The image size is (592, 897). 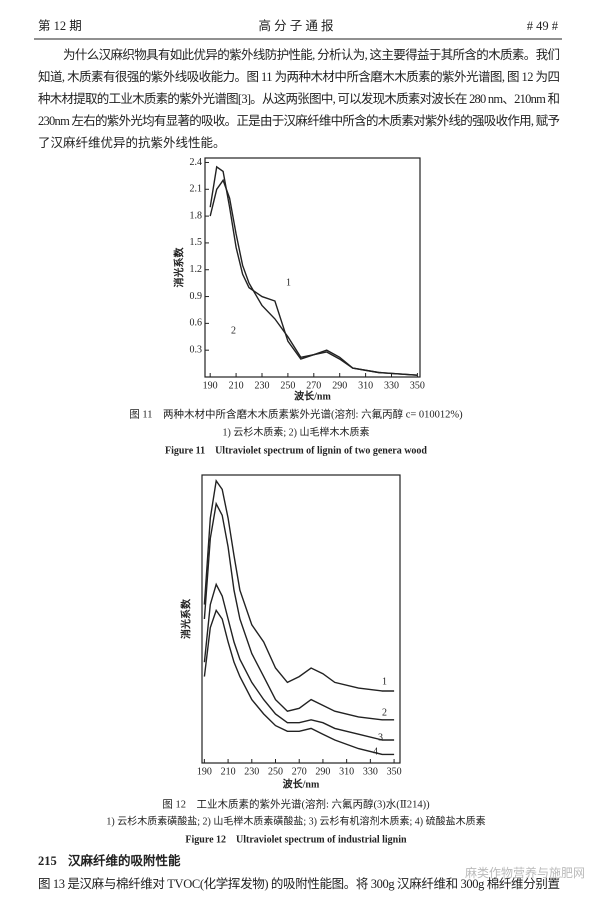 What do you see at coordinates (196, 242) in the screenshot?
I see `y-tick-label: 1.5` at bounding box center [196, 242].